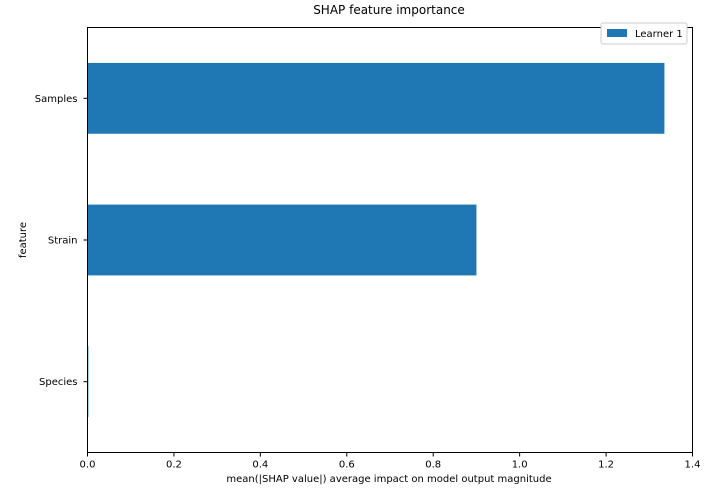  I want to click on x-tick-label: 0.8, so click(433, 465).